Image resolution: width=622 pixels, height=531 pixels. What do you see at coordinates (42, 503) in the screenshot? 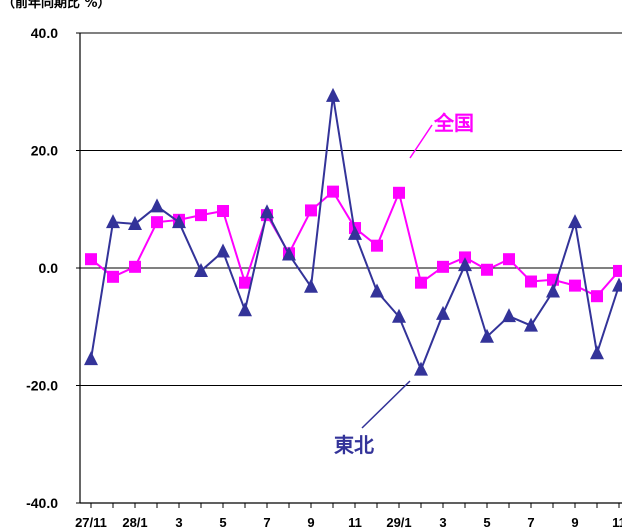
I see `y-tick-label: -40.0` at bounding box center [42, 503].